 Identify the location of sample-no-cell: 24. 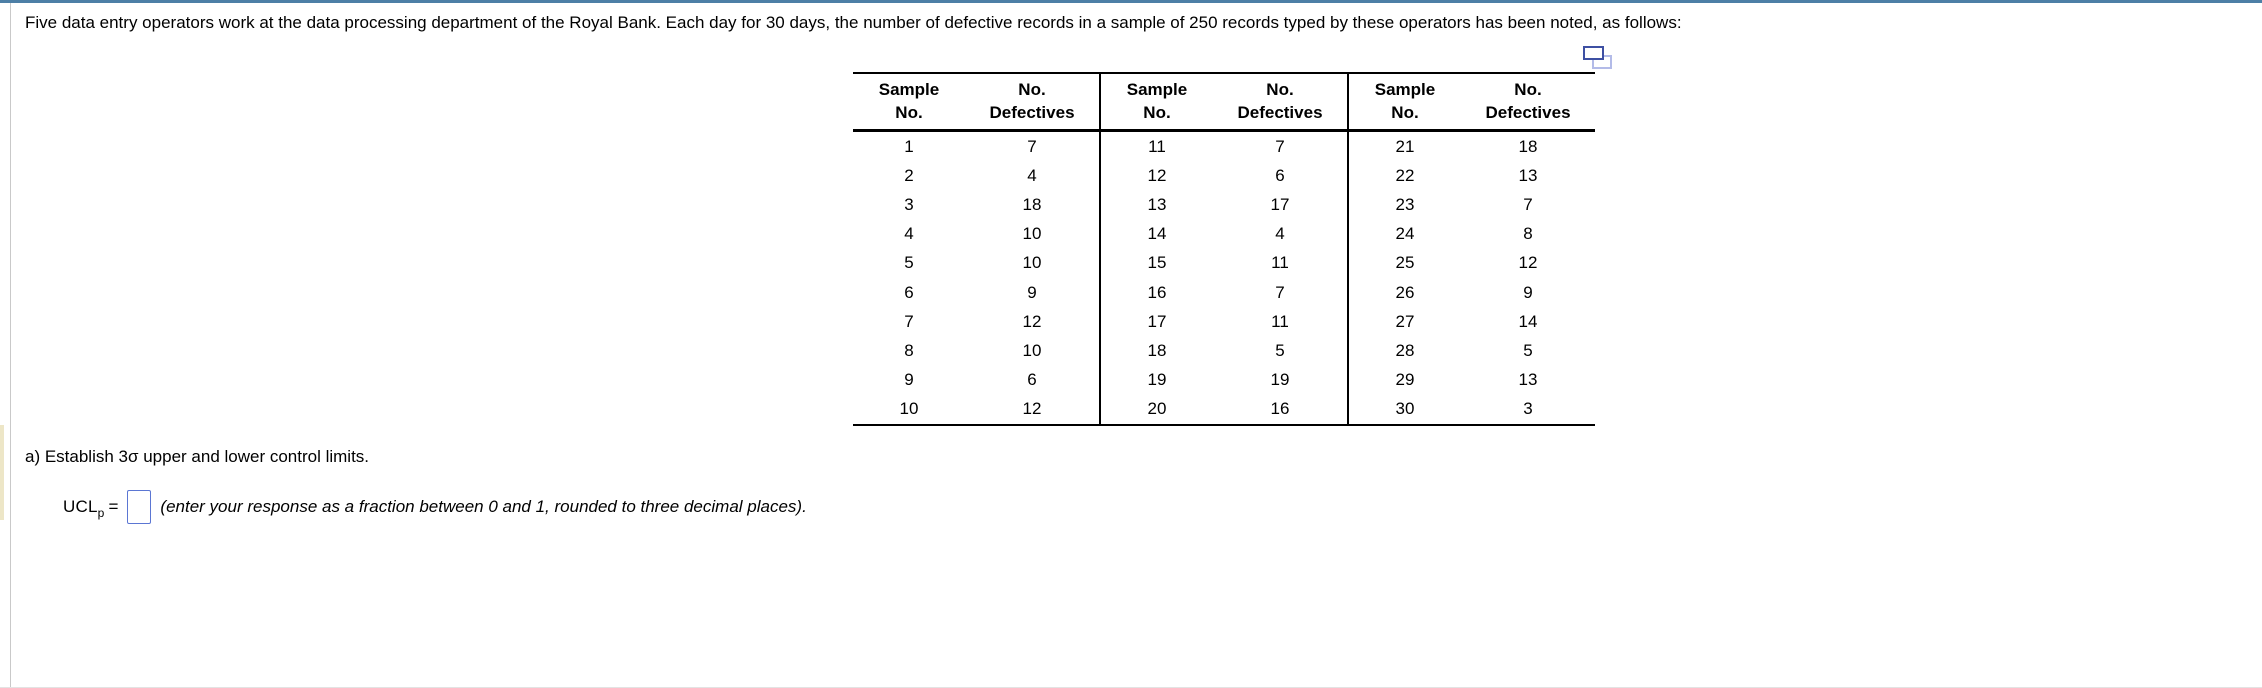
(1405, 234).